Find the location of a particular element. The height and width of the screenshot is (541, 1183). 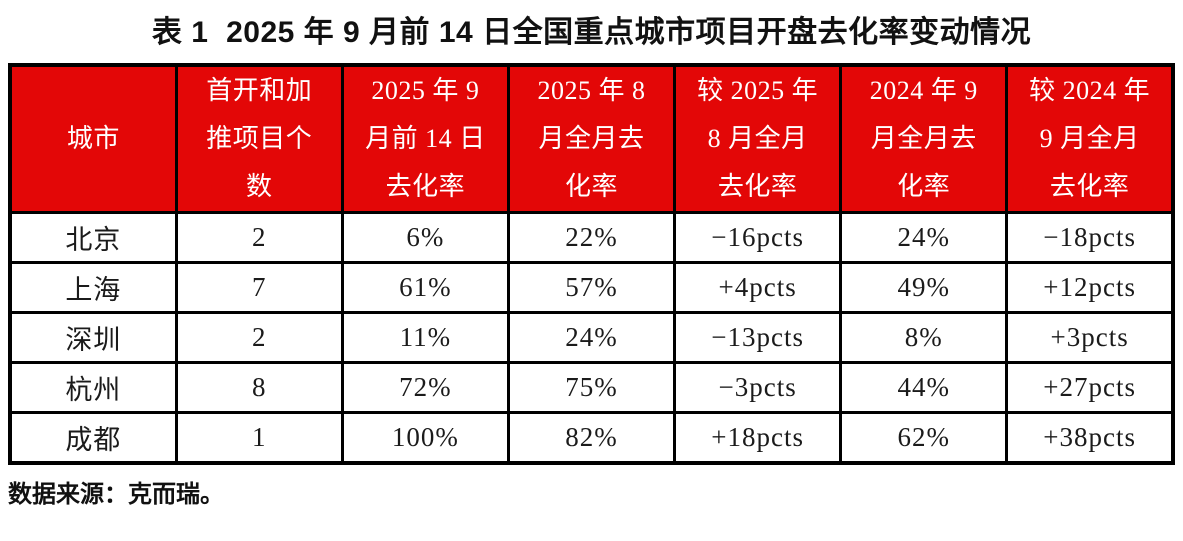

col-header-2025-08-rate: 2025 年 8 月全月去 化率 is located at coordinates (591, 139).